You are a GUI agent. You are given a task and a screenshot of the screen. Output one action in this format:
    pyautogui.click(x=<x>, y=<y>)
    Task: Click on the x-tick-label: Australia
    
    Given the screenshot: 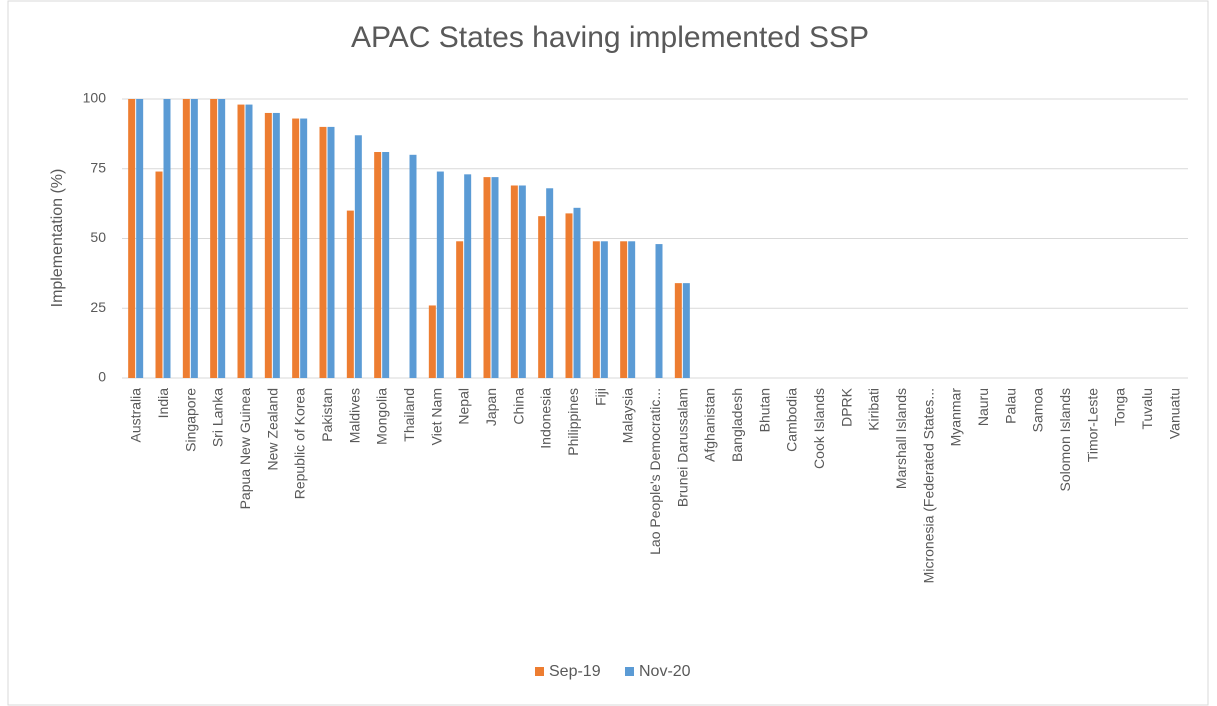 What is the action you would take?
    pyautogui.click(x=136, y=415)
    